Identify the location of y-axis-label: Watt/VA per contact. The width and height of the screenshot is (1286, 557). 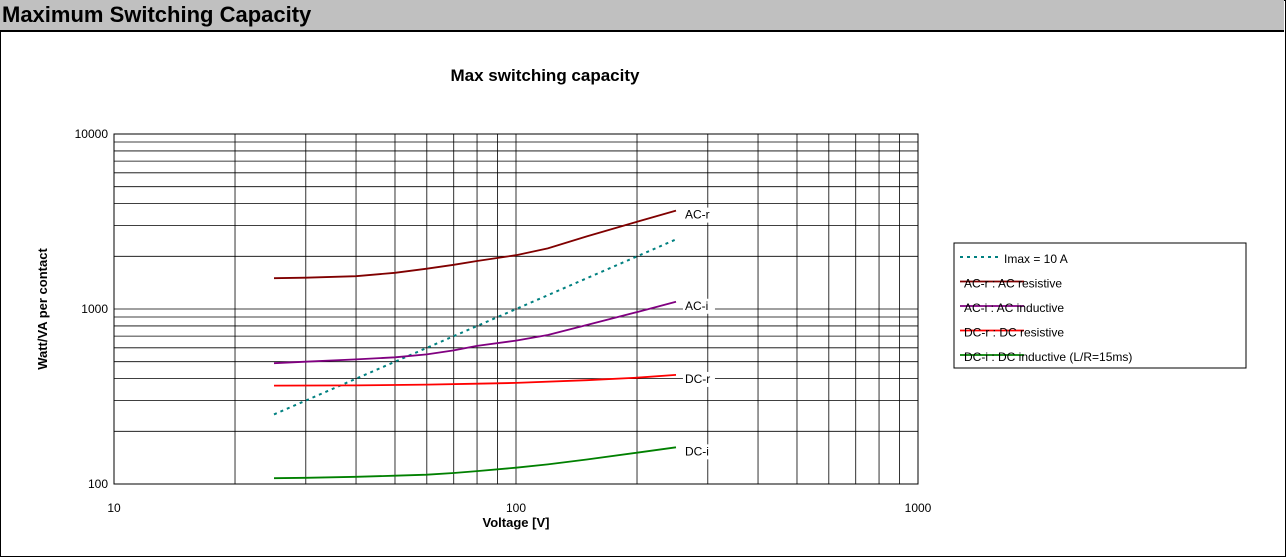
(42, 309).